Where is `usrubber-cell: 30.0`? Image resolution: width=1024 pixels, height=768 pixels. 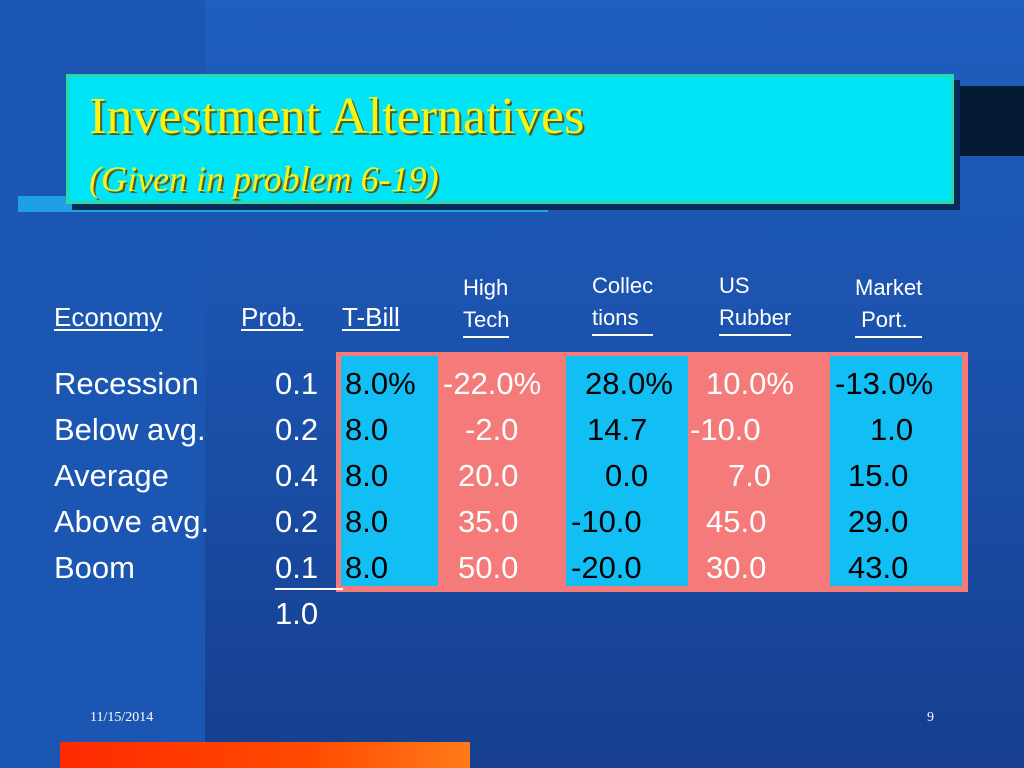 usrubber-cell: 30.0 is located at coordinates (736, 567).